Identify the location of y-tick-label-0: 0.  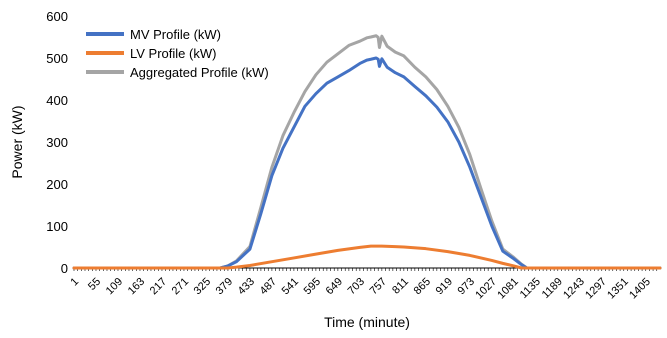
(64, 268).